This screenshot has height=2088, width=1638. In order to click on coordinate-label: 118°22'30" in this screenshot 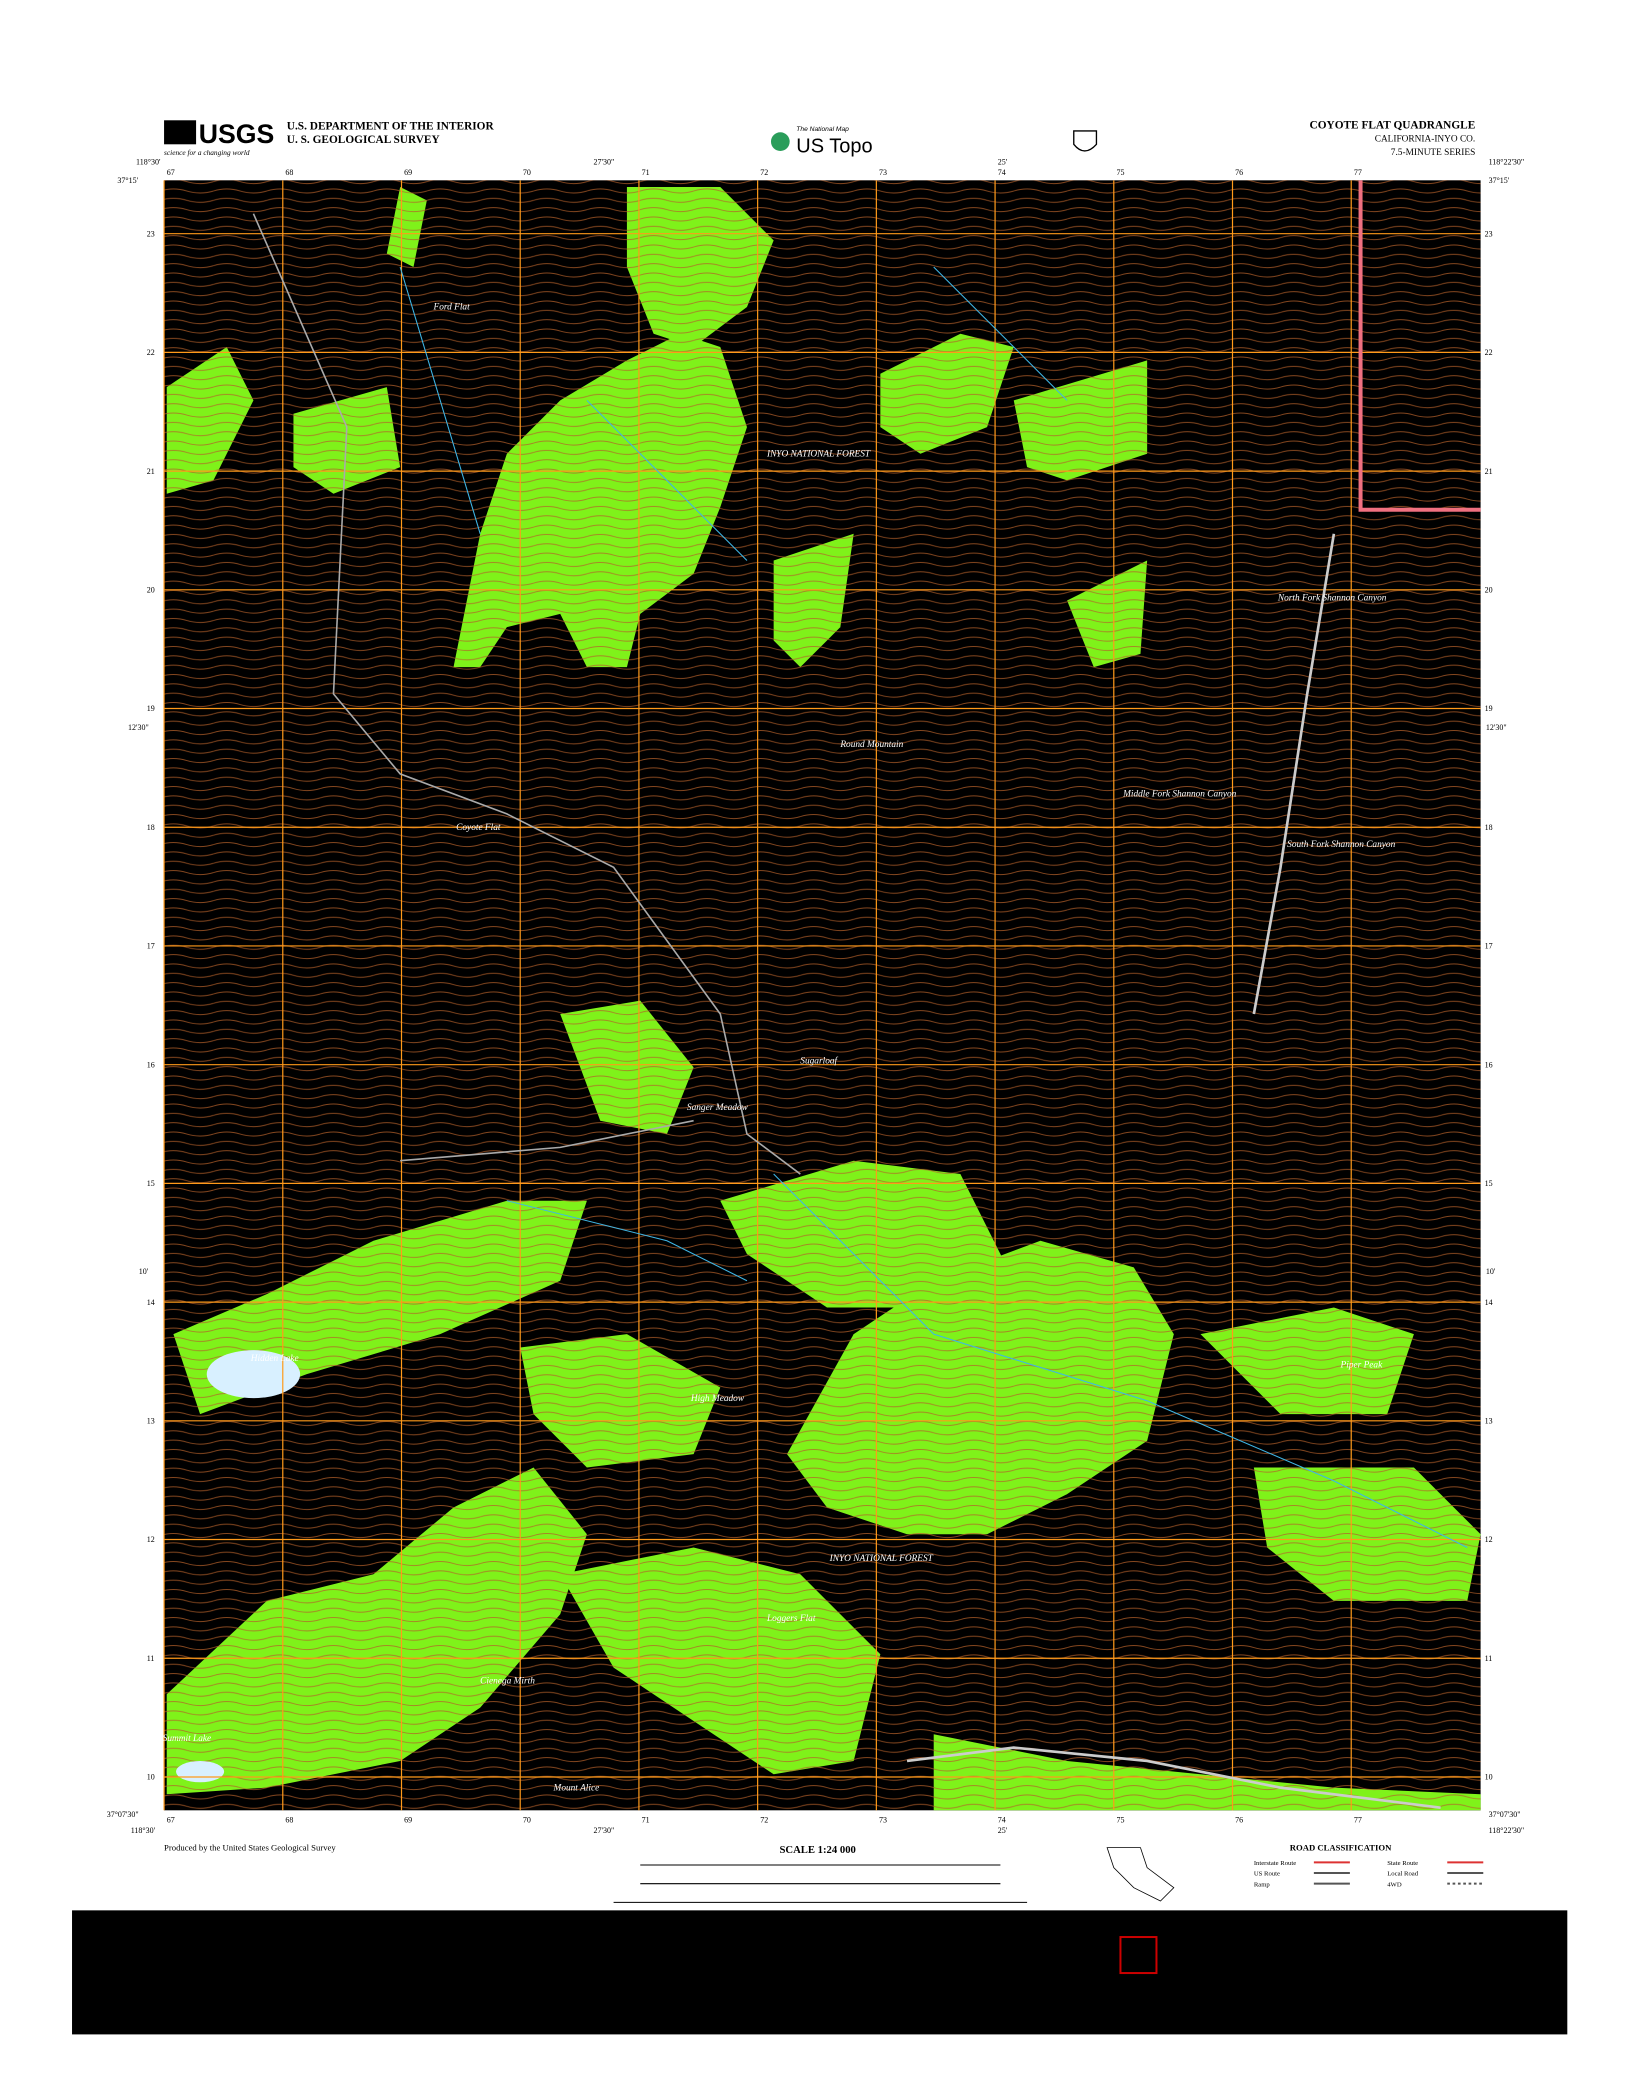, I will do `click(1507, 161)`.